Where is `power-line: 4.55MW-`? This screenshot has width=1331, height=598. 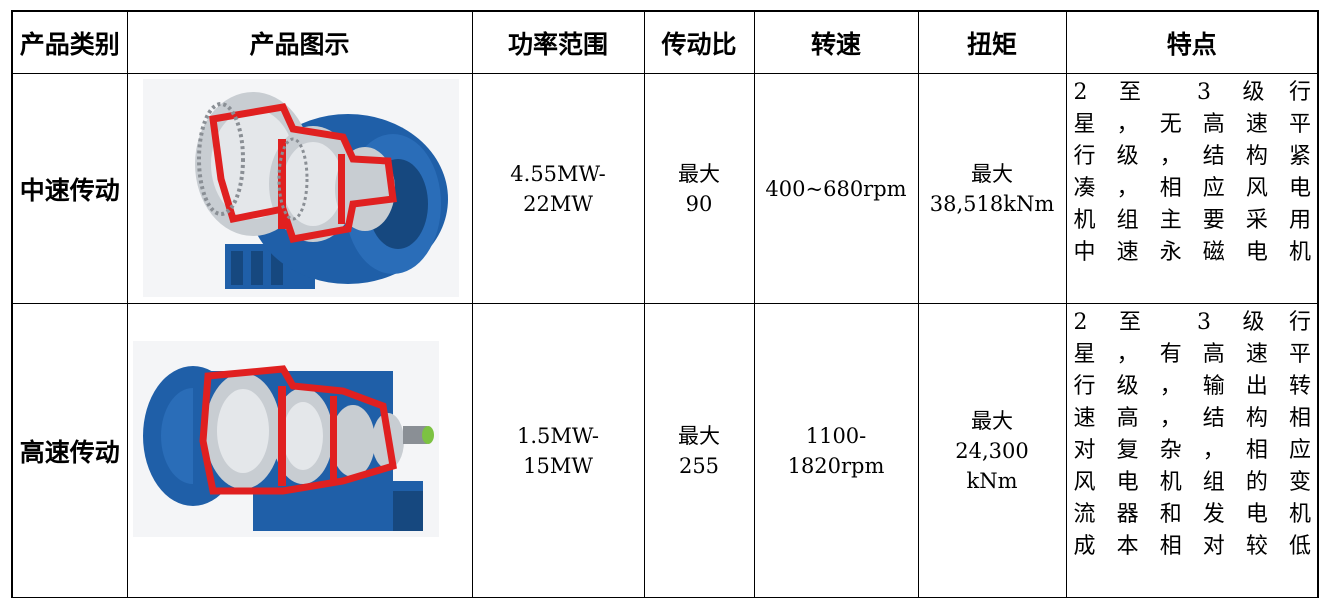
power-line: 4.55MW- is located at coordinates (558, 173).